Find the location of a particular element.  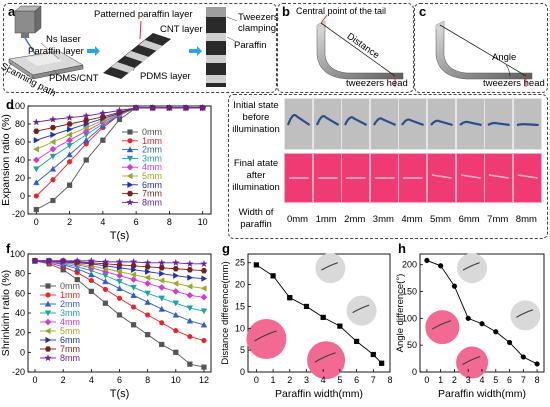

chart-d-ytick-label: 20 is located at coordinates (20, 178).